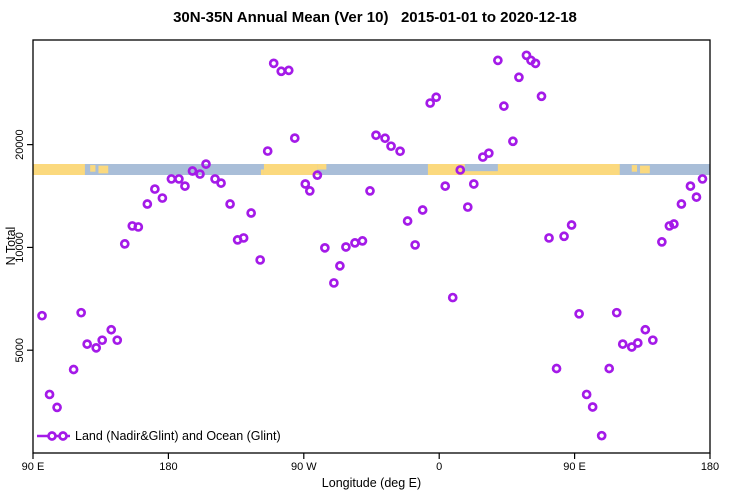 The image size is (750, 500). What do you see at coordinates (20, 247) in the screenshot?
I see `y-tick-label: 10000` at bounding box center [20, 247].